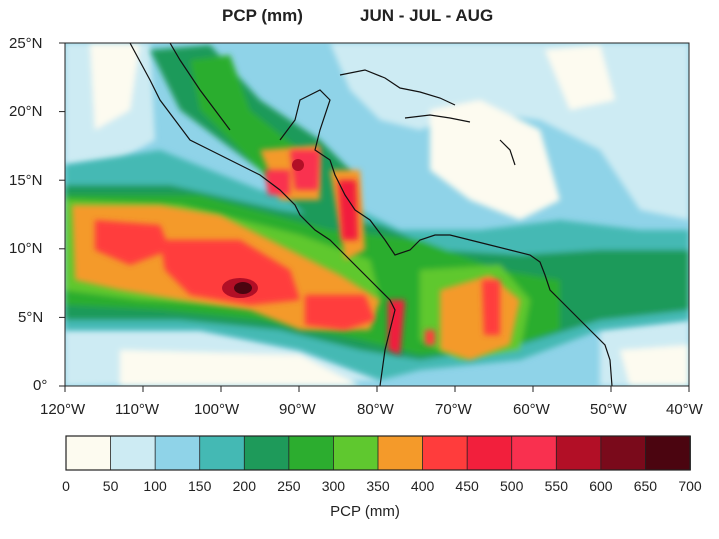  Describe the element at coordinates (31, 317) in the screenshot. I see `lat-label-5n: 5°N` at that location.